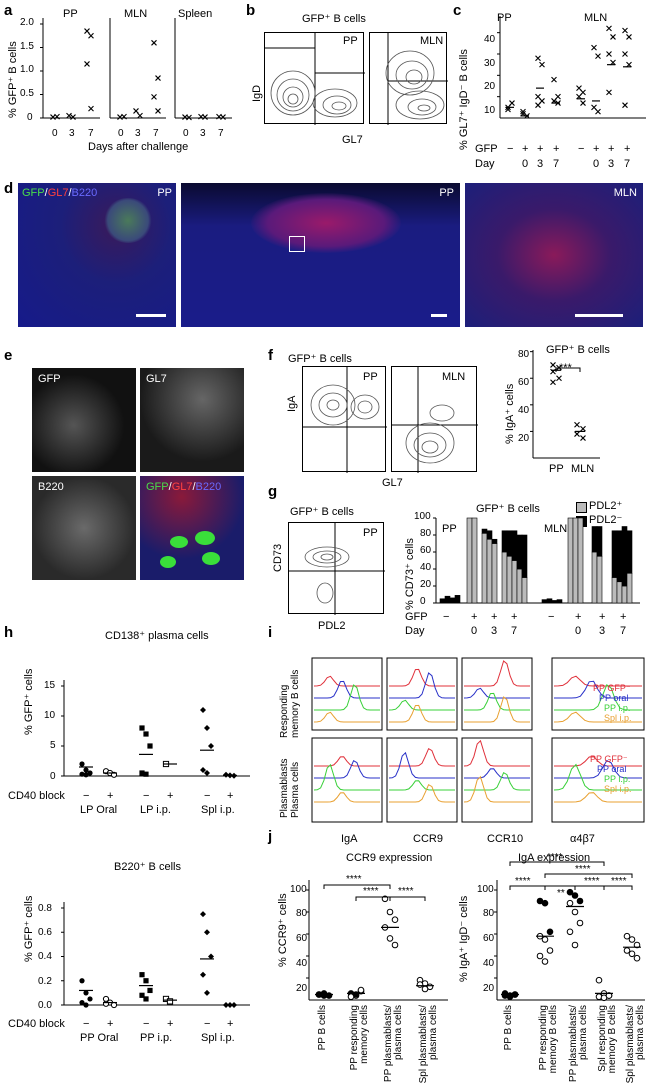 This screenshot has width=650, height=1089. Describe the element at coordinates (9, 632) in the screenshot. I see `panel-label-h: h` at that location.